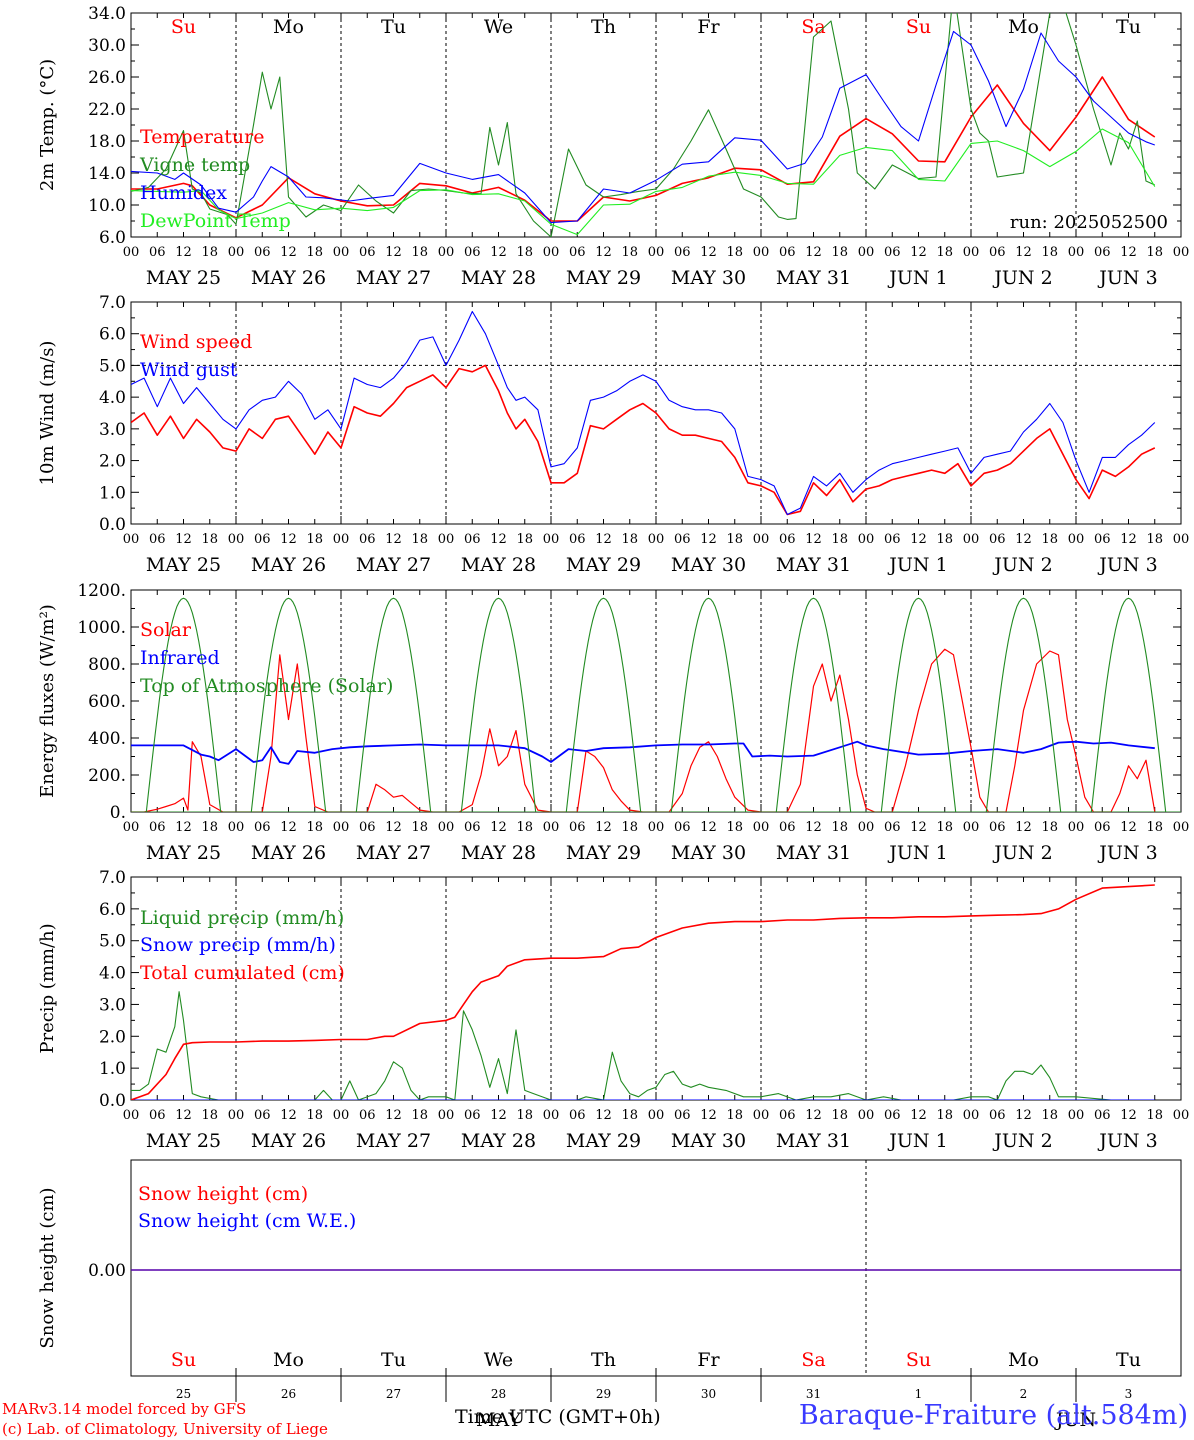  Describe the element at coordinates (112, 942) in the screenshot. I see `y-tick-label: 5.0` at that location.